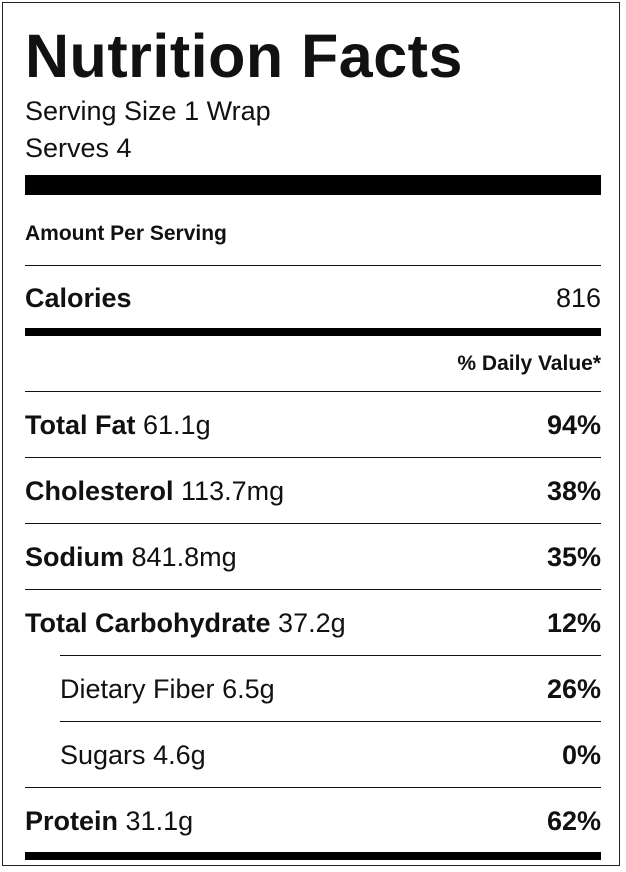  I want to click on nutrient-name: Total Carbohydrate, so click(148, 623).